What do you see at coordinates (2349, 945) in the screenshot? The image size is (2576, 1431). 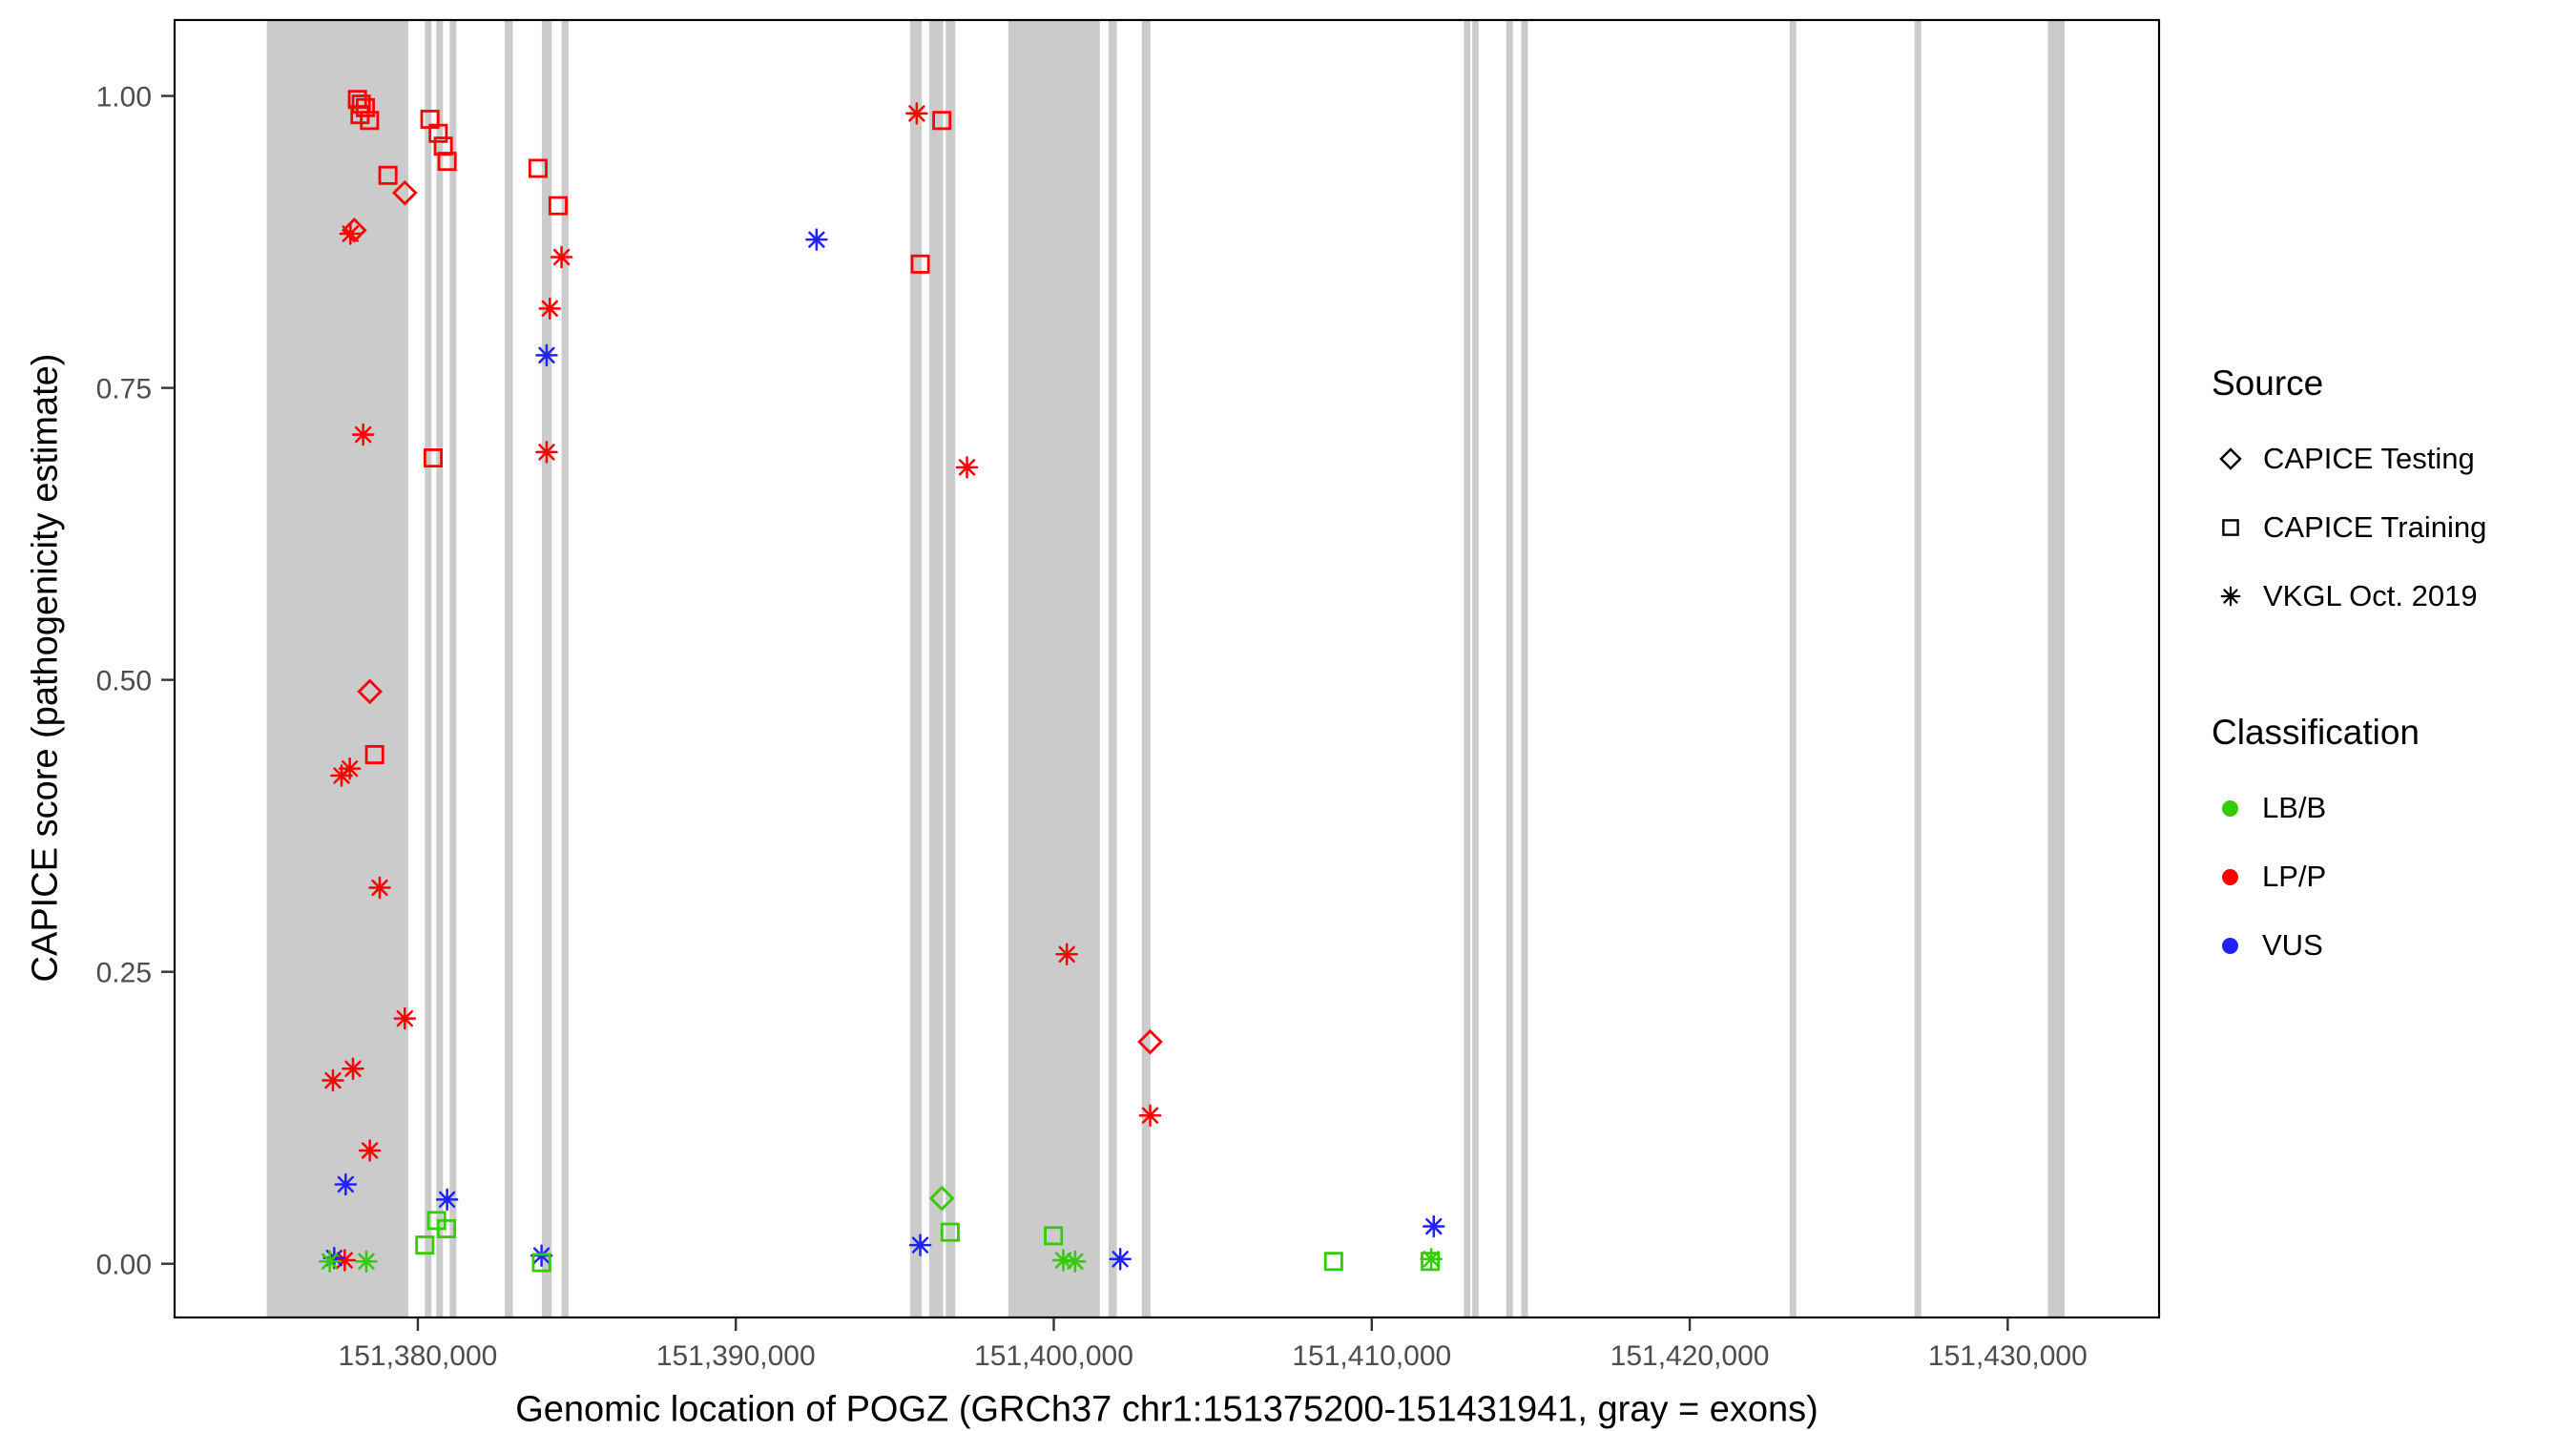 I see `legend-item-vus: VUS` at bounding box center [2349, 945].